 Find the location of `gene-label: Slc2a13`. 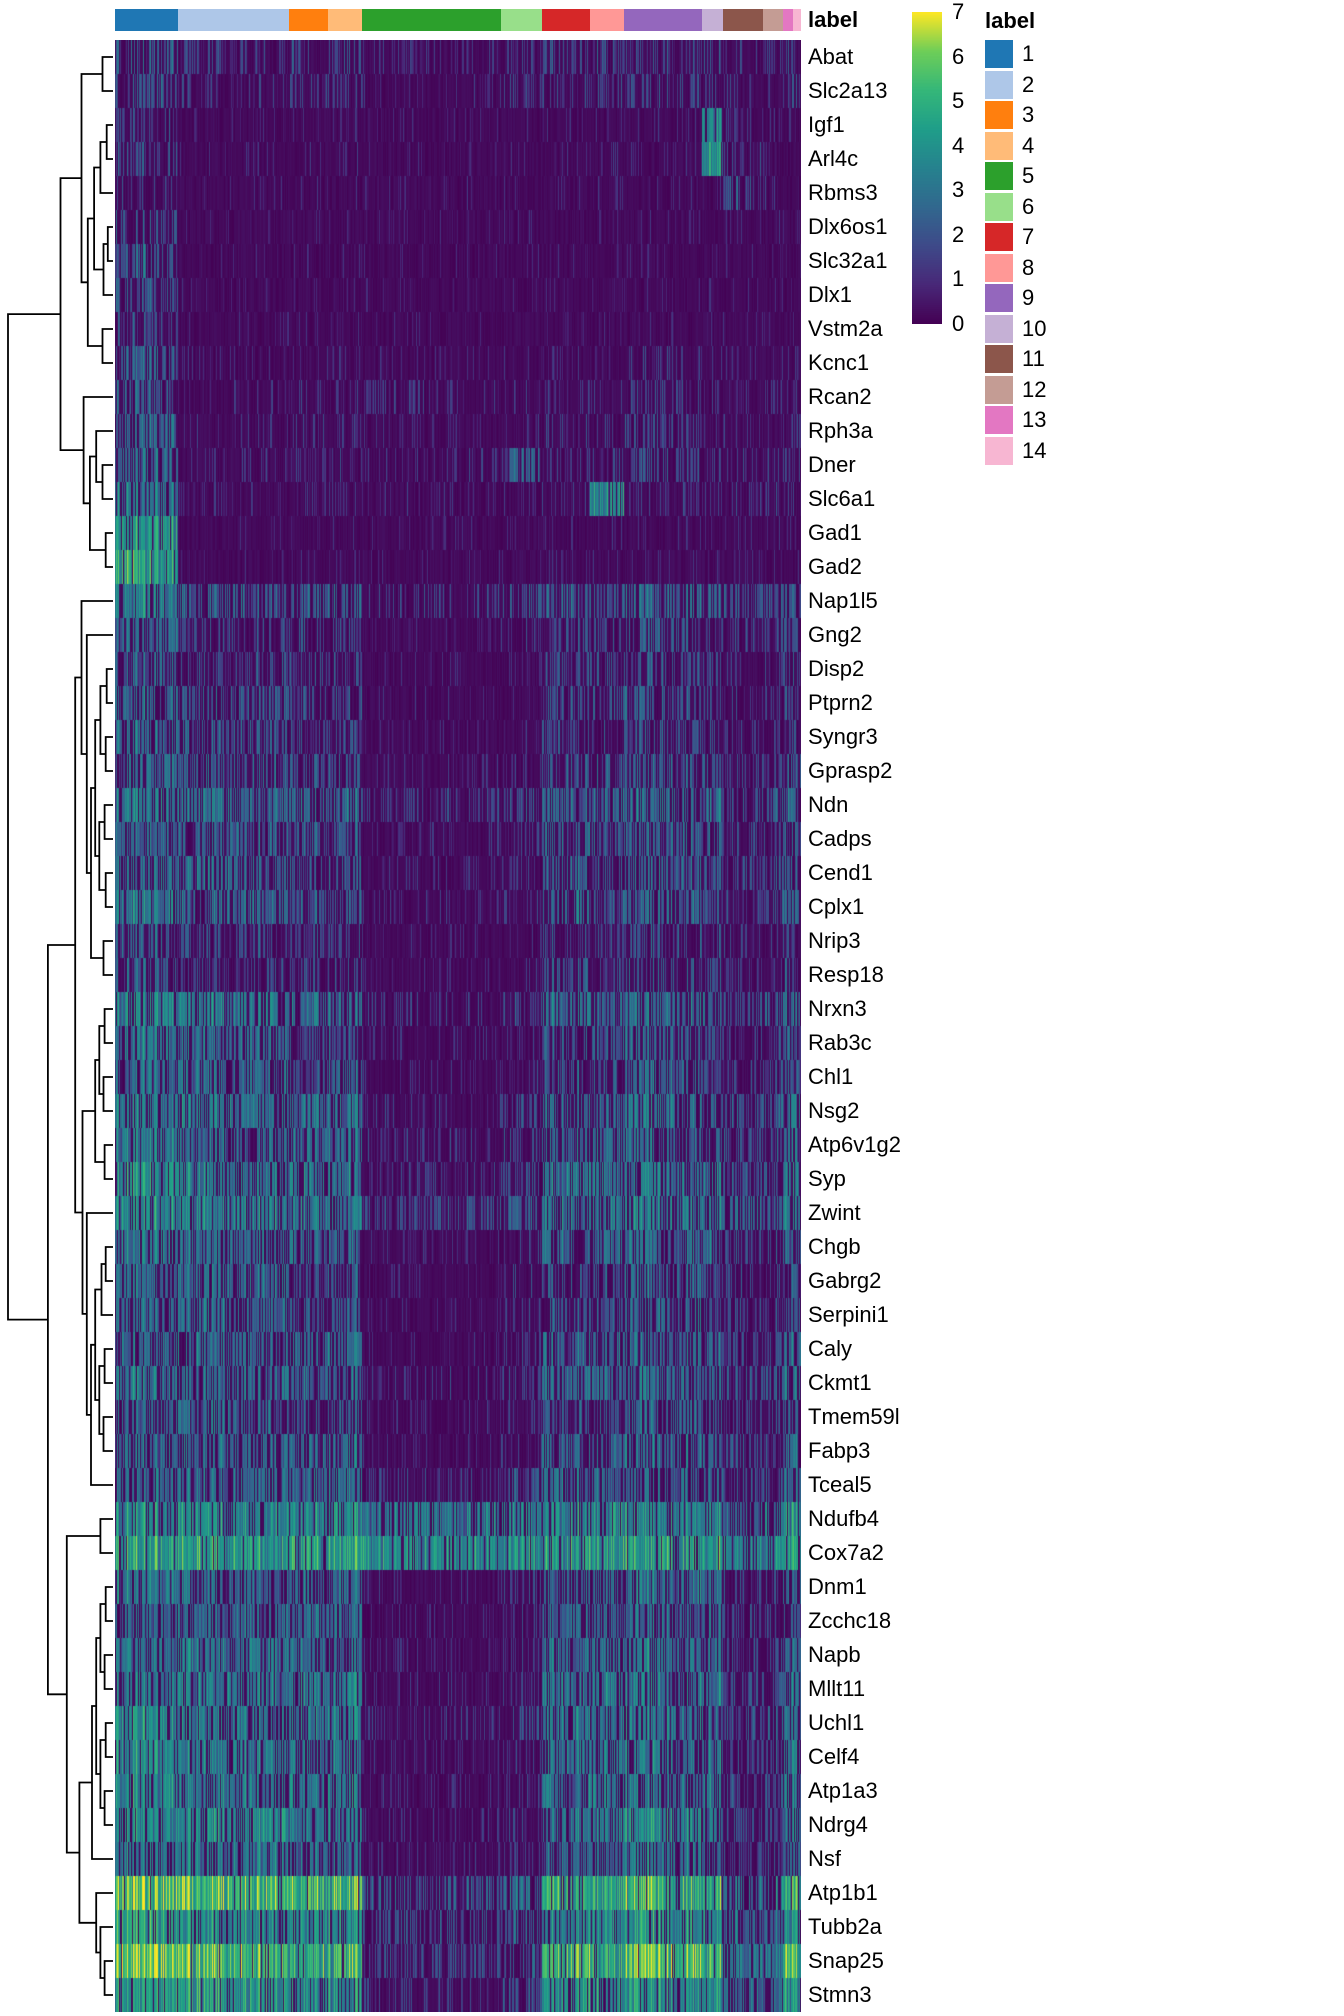

gene-label: Slc2a13 is located at coordinates (848, 90).